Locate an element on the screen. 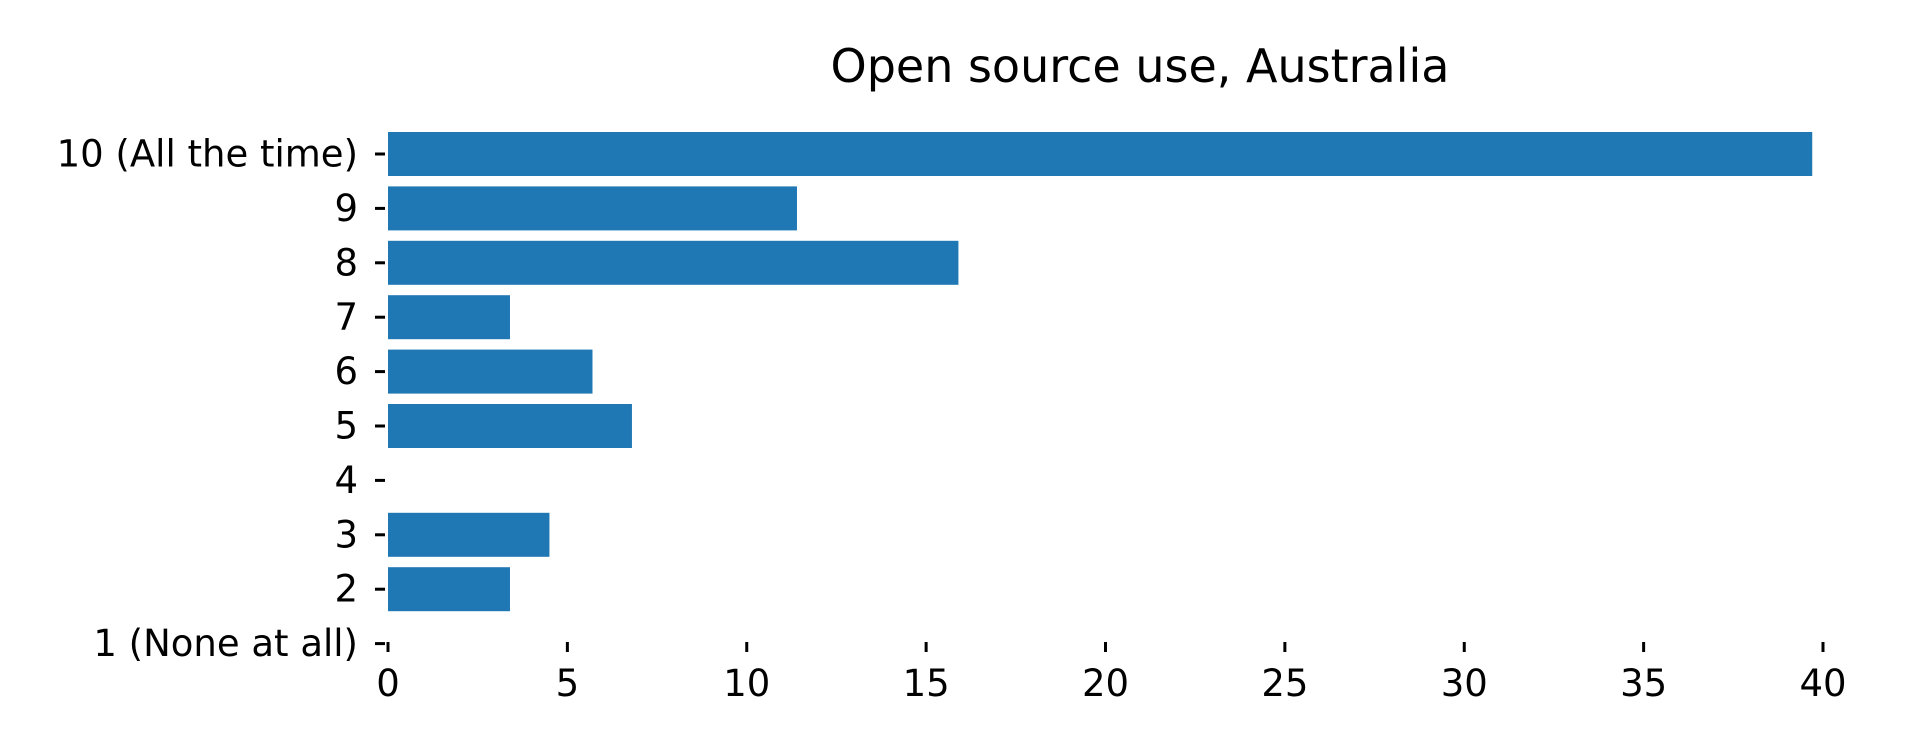 The width and height of the screenshot is (1920, 750). y-tick-label-9: 9 is located at coordinates (346, 208).